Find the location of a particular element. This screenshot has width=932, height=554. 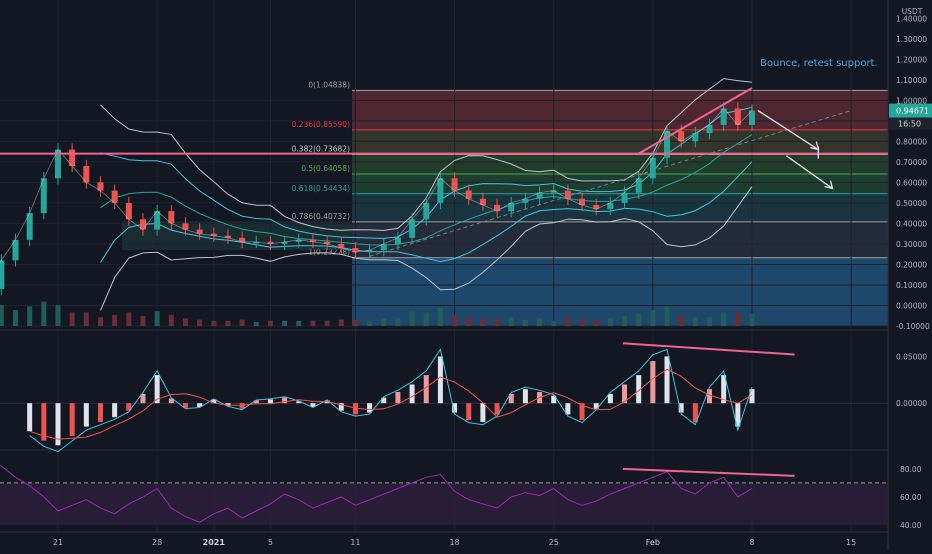

price-tick-label: 0.70000 is located at coordinates (911, 162).